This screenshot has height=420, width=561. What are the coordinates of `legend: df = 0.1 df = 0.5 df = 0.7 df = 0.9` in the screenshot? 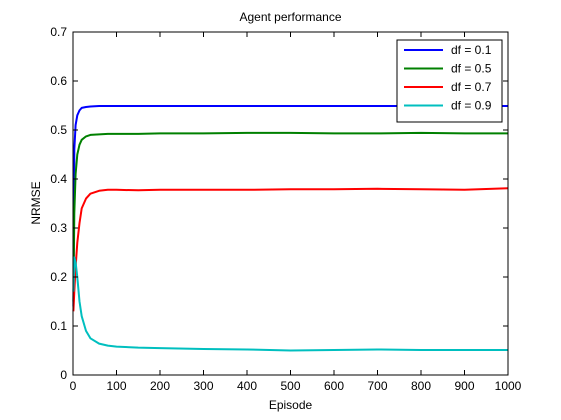 It's located at (449, 81).